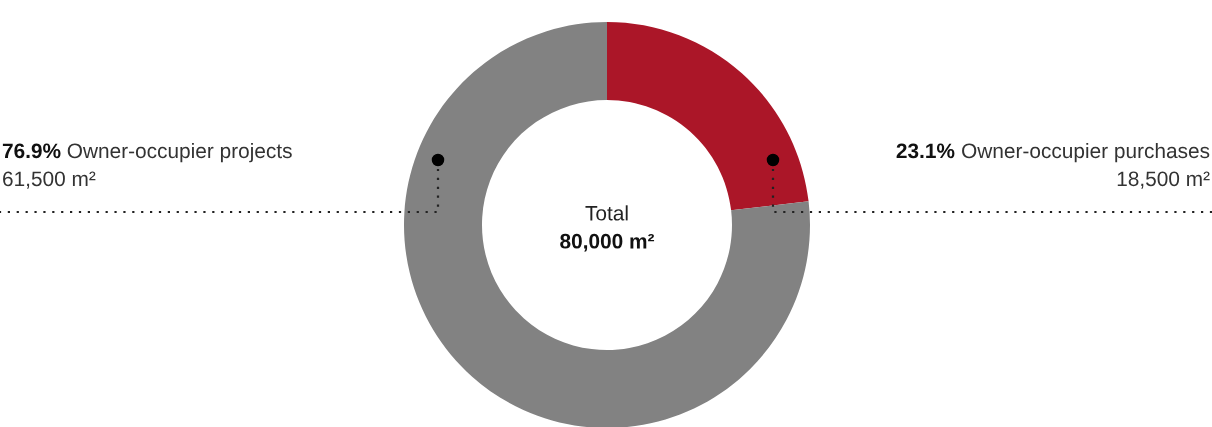 The image size is (1212, 427). I want to click on text: 80,000 m², so click(607, 242).